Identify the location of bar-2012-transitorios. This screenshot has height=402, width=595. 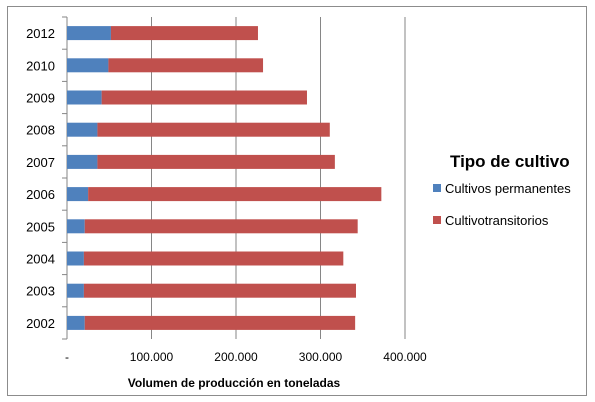
(184, 33).